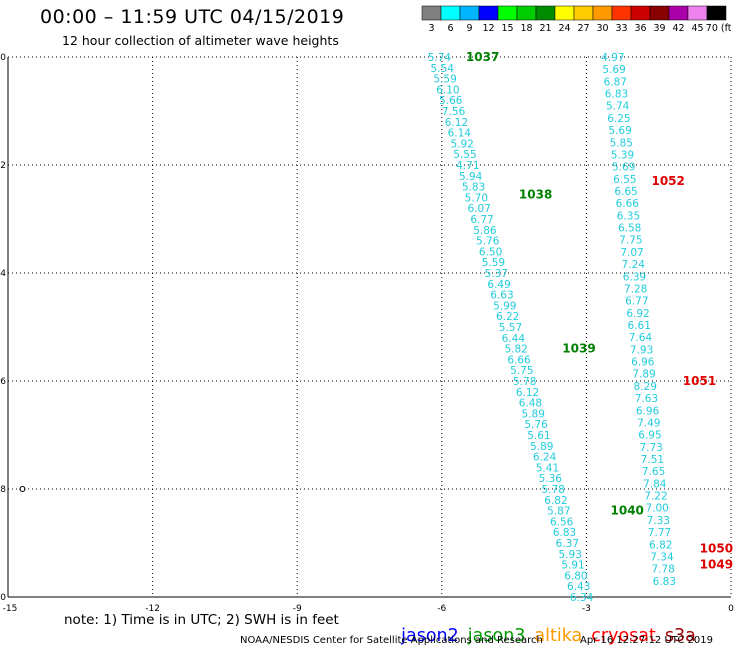 The height and width of the screenshot is (650, 740). What do you see at coordinates (582, 598) in the screenshot?
I see `swh-value-label: 6.34` at bounding box center [582, 598].